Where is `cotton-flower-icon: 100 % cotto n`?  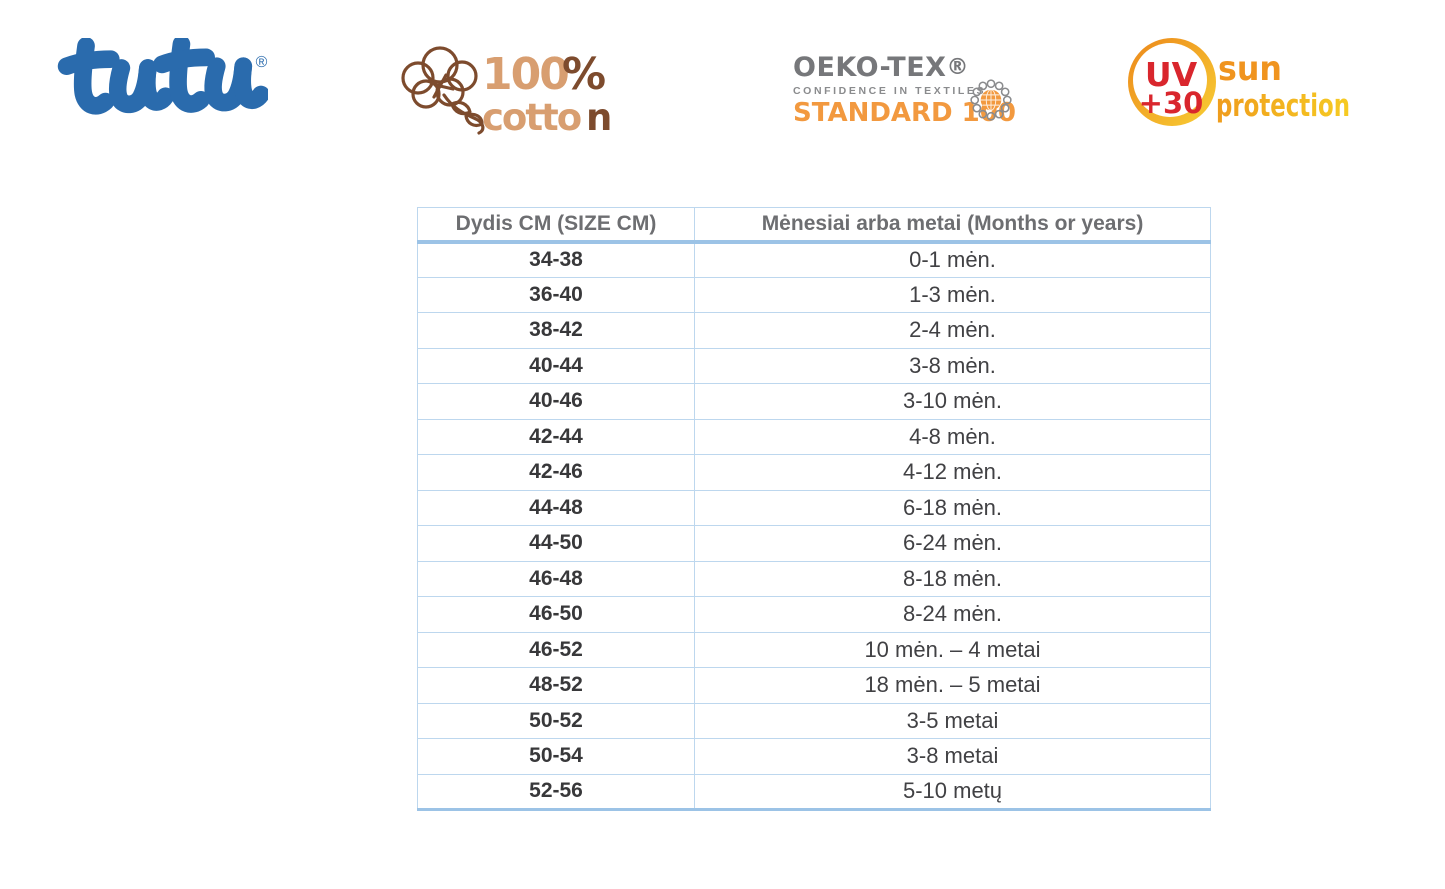
cotton-flower-icon: 100 % cotto n is located at coordinates (506, 92).